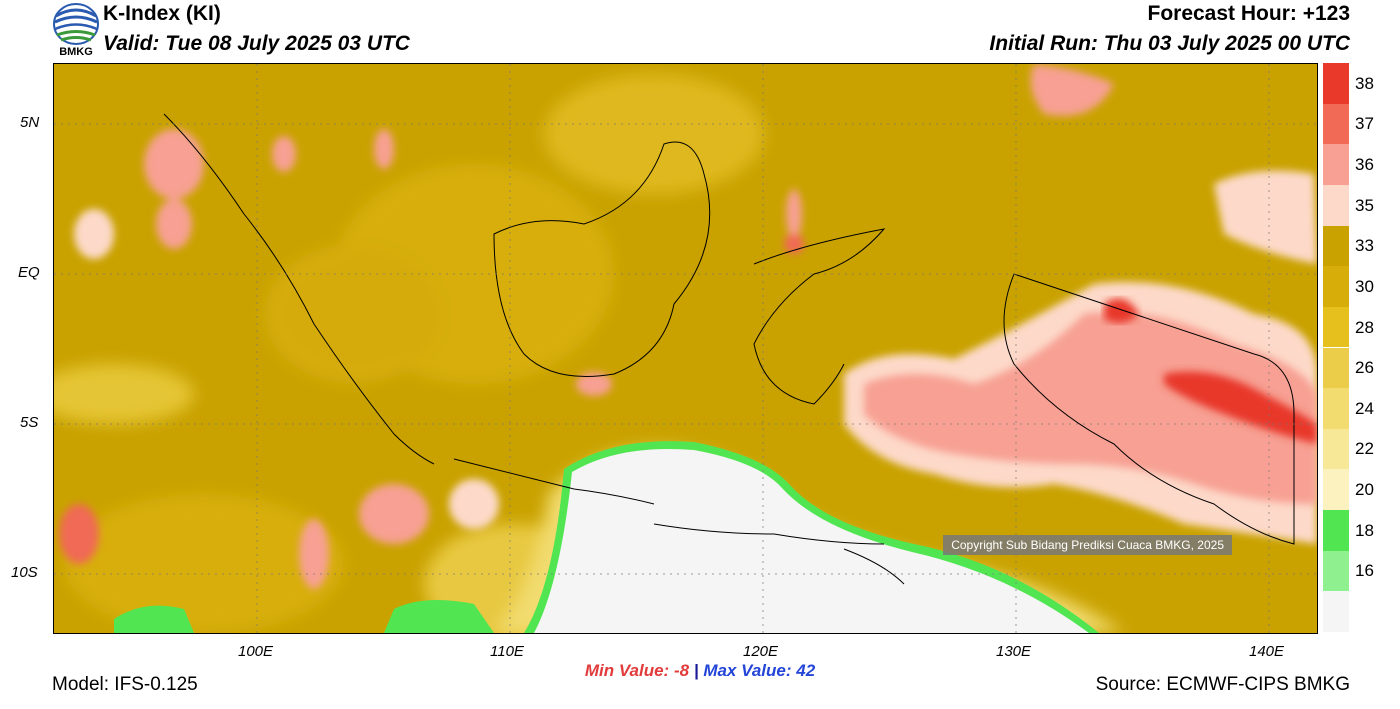 The width and height of the screenshot is (1400, 709). I want to click on logo-text: BMKG, so click(76, 52).